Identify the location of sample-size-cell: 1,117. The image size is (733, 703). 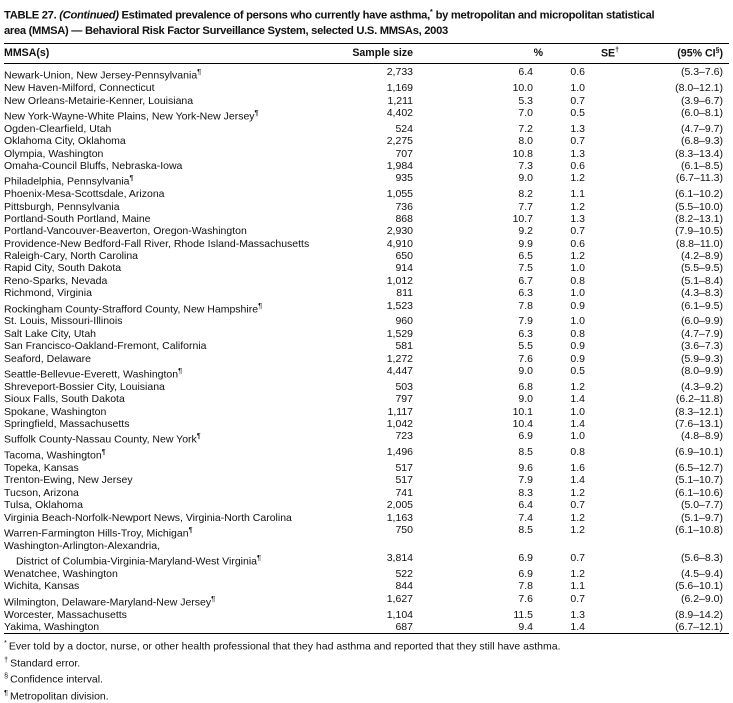
(400, 411).